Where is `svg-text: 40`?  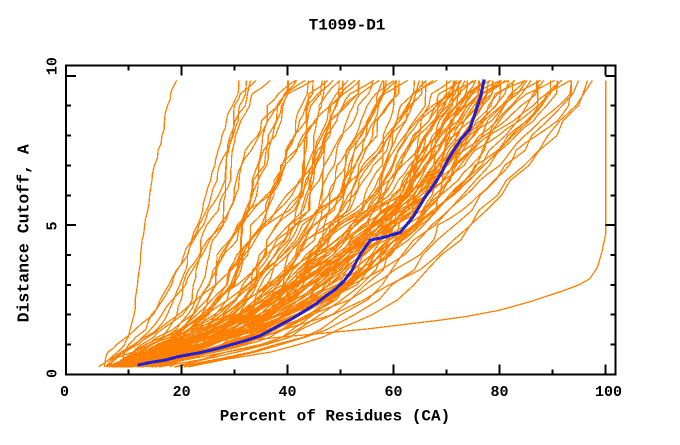
svg-text: 40 is located at coordinates (287, 392).